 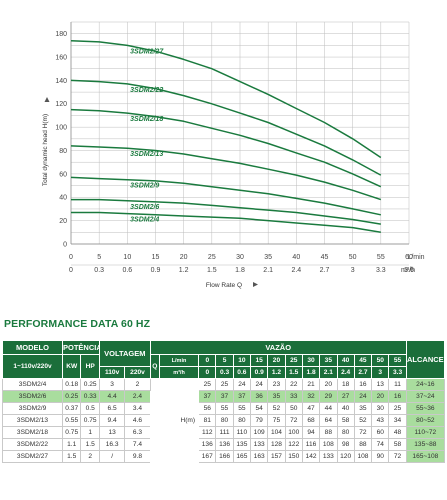 What do you see at coordinates (32, 384) in the screenshot?
I see `model-cell: 3SDM2/4` at bounding box center [32, 384].